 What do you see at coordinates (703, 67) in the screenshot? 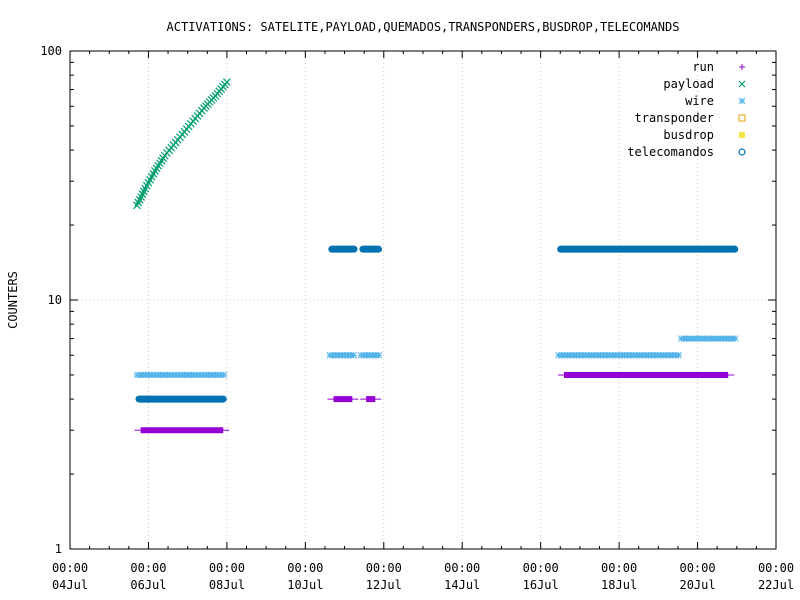
I see `legend-label-run: run` at bounding box center [703, 67].